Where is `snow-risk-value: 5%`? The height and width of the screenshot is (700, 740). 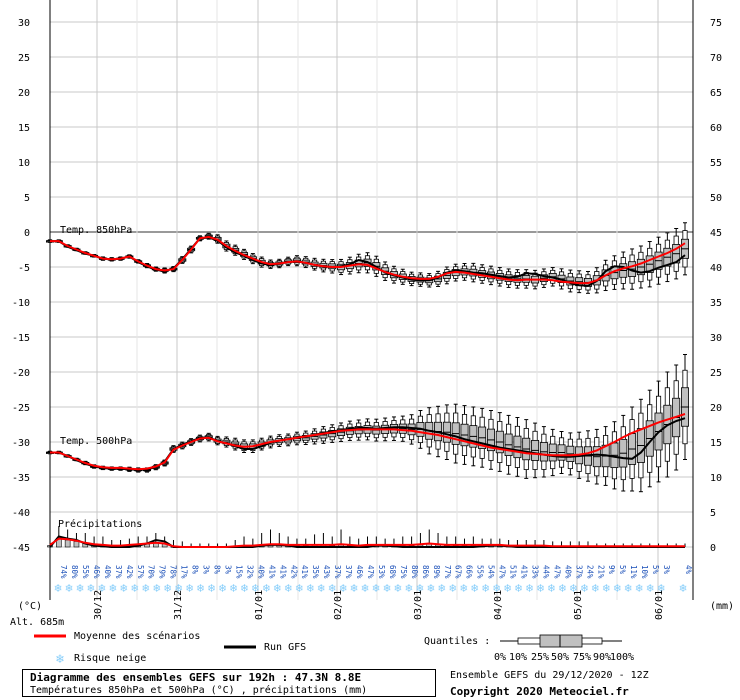 snow-risk-value: 5% is located at coordinates (655, 570).